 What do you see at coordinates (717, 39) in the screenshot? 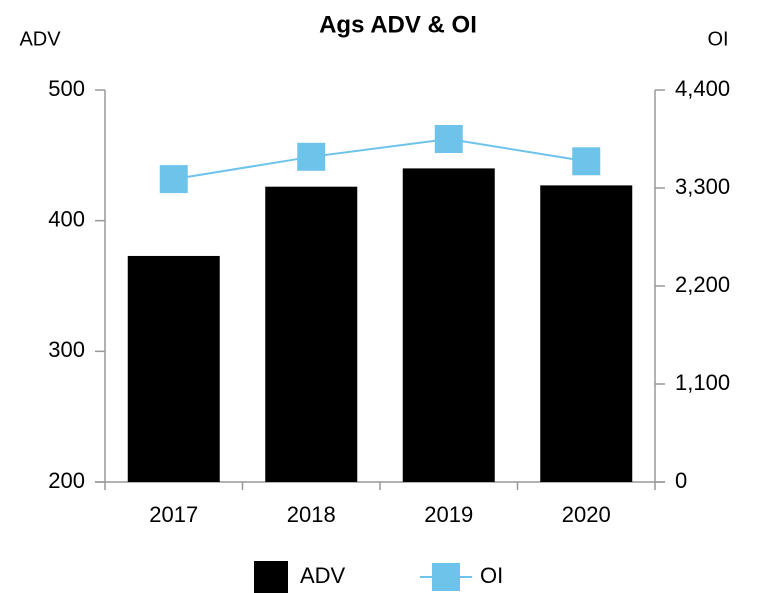
I see `y2-axis-label: OI` at bounding box center [717, 39].